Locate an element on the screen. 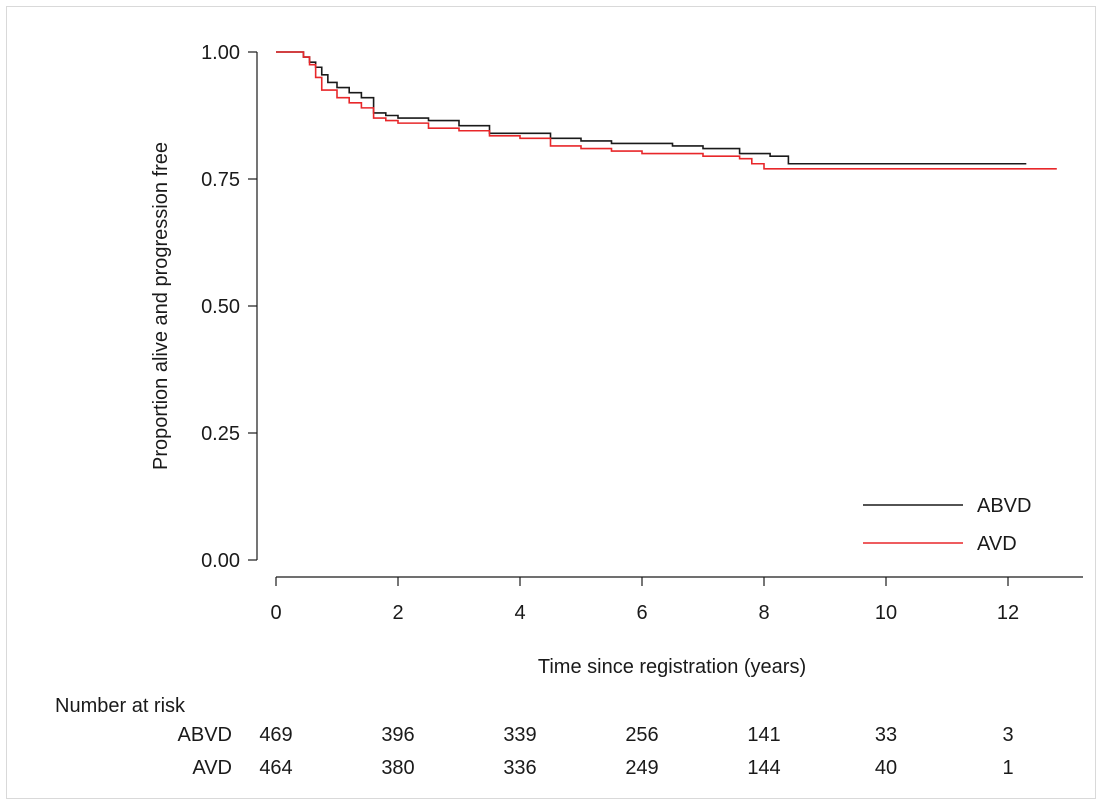  x-tick-label: 12 is located at coordinates (1008, 613).